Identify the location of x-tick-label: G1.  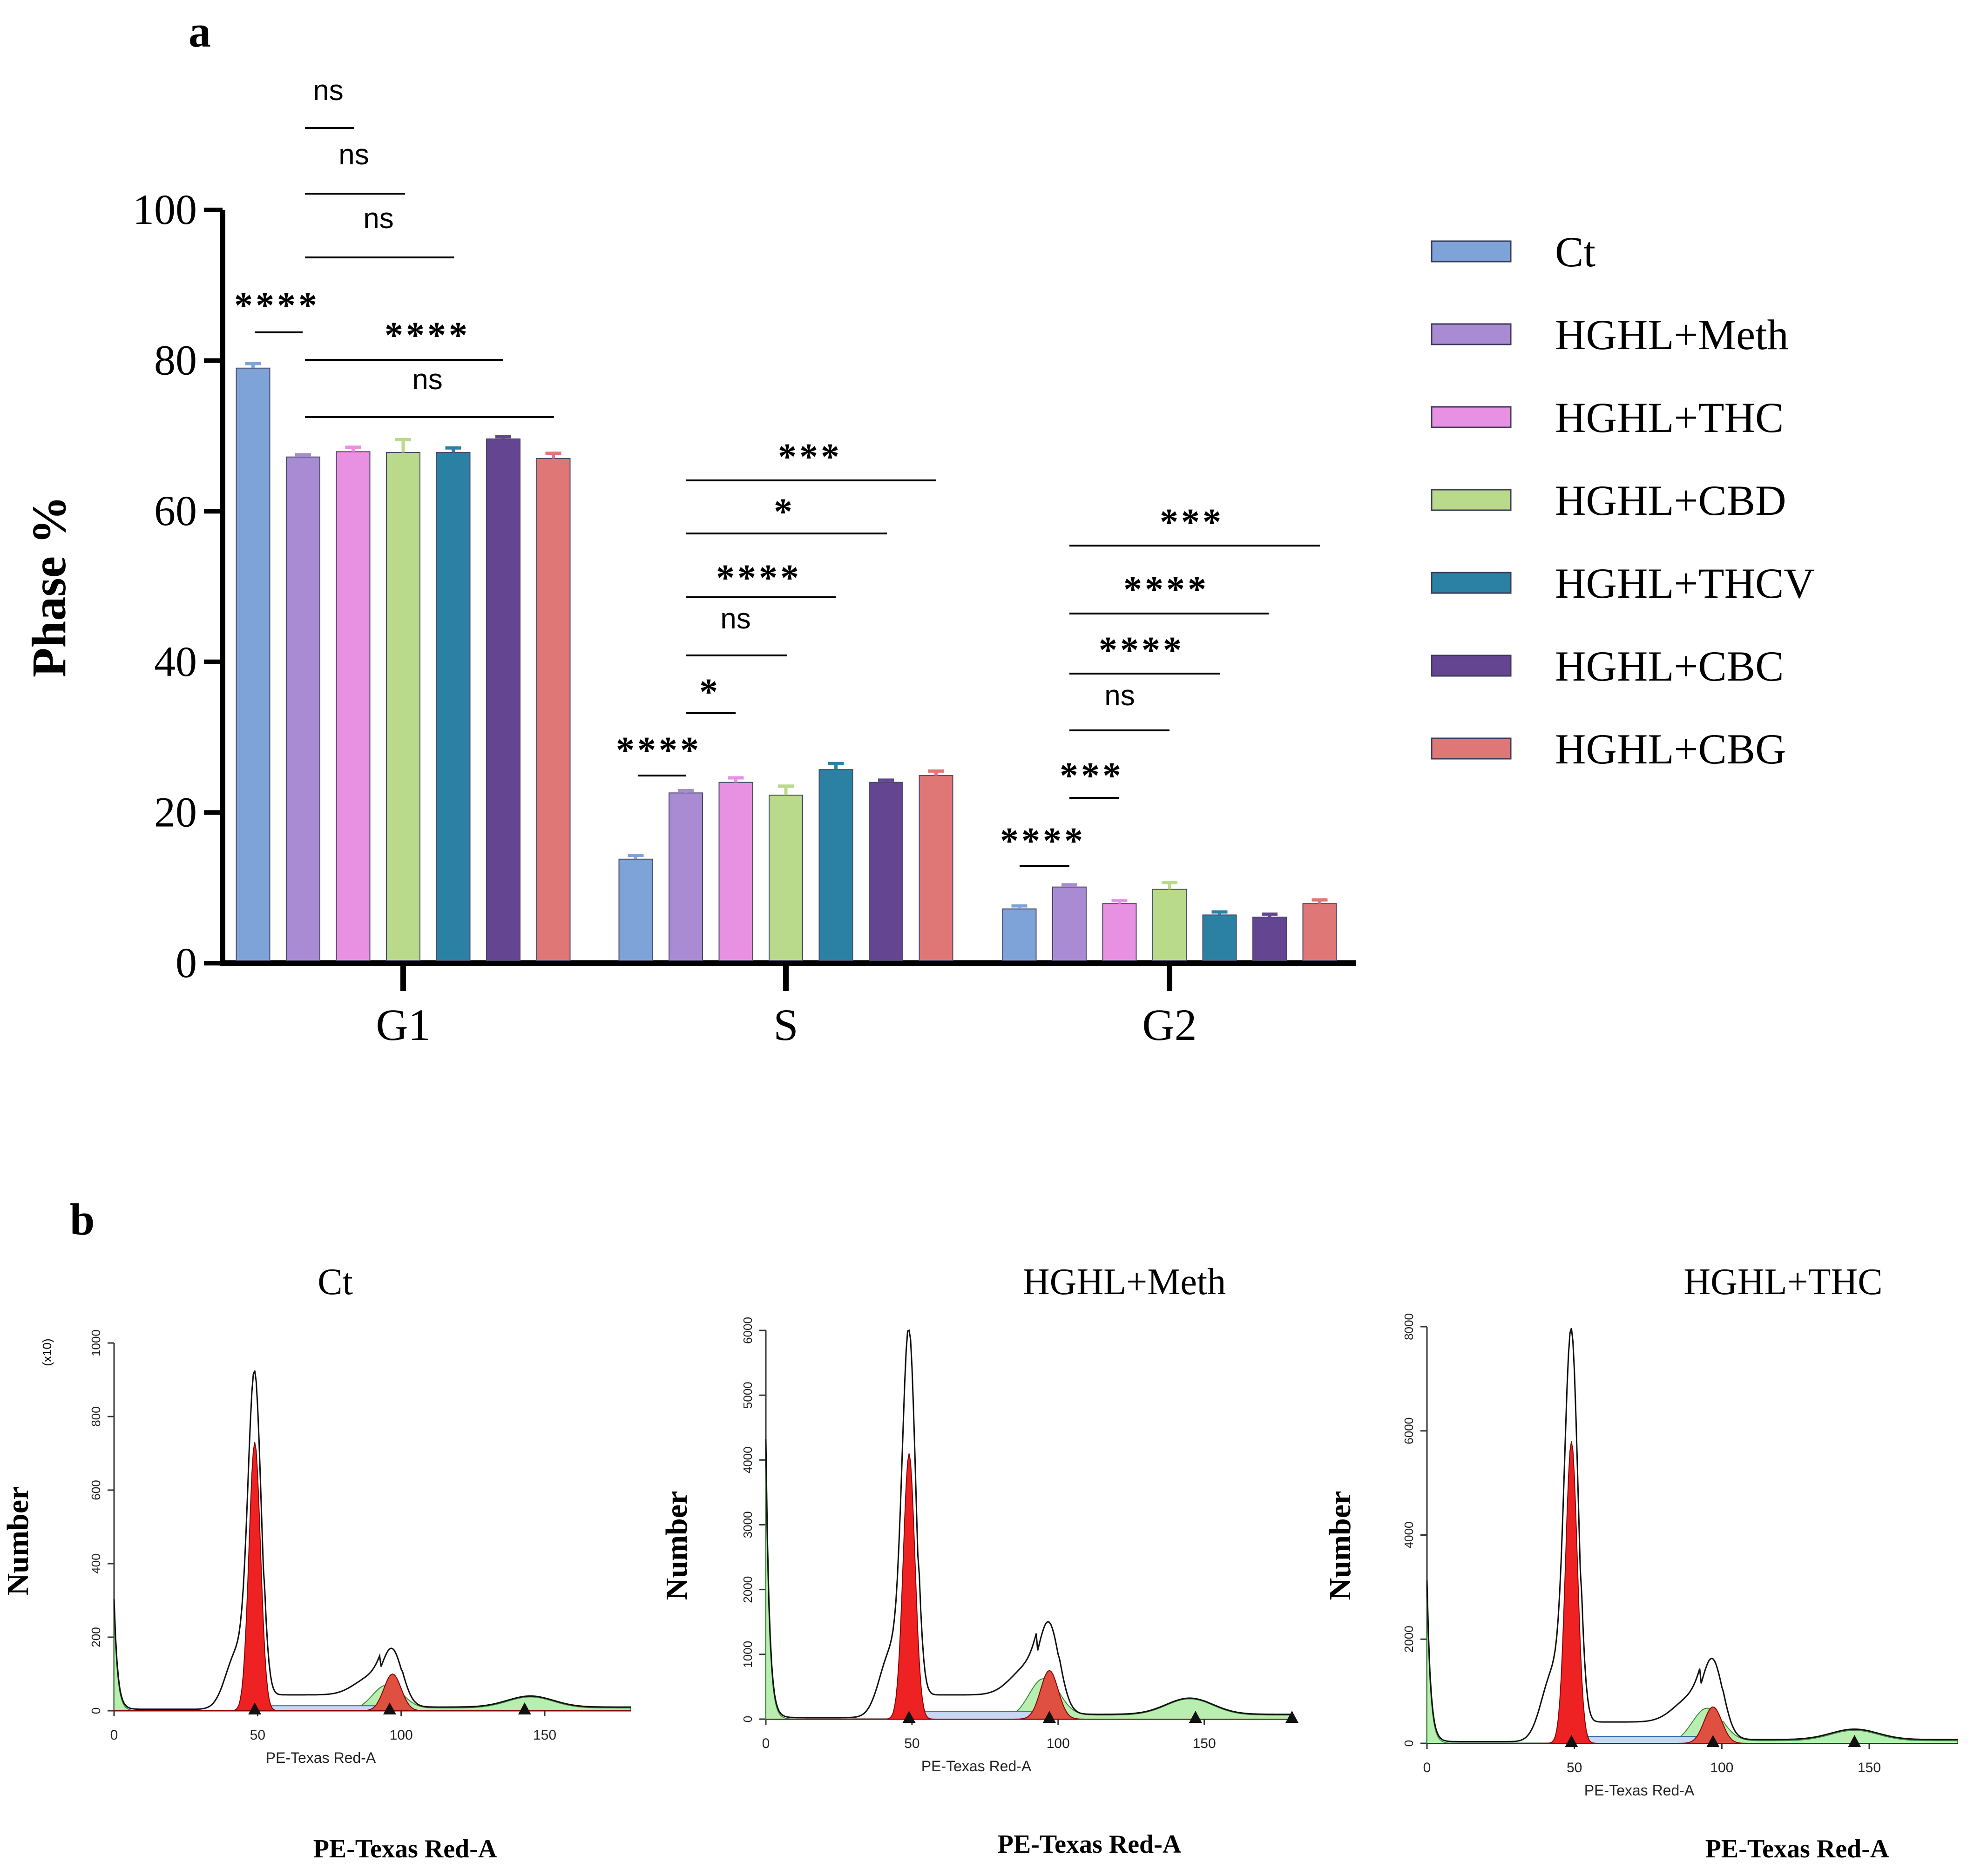
(403, 1025).